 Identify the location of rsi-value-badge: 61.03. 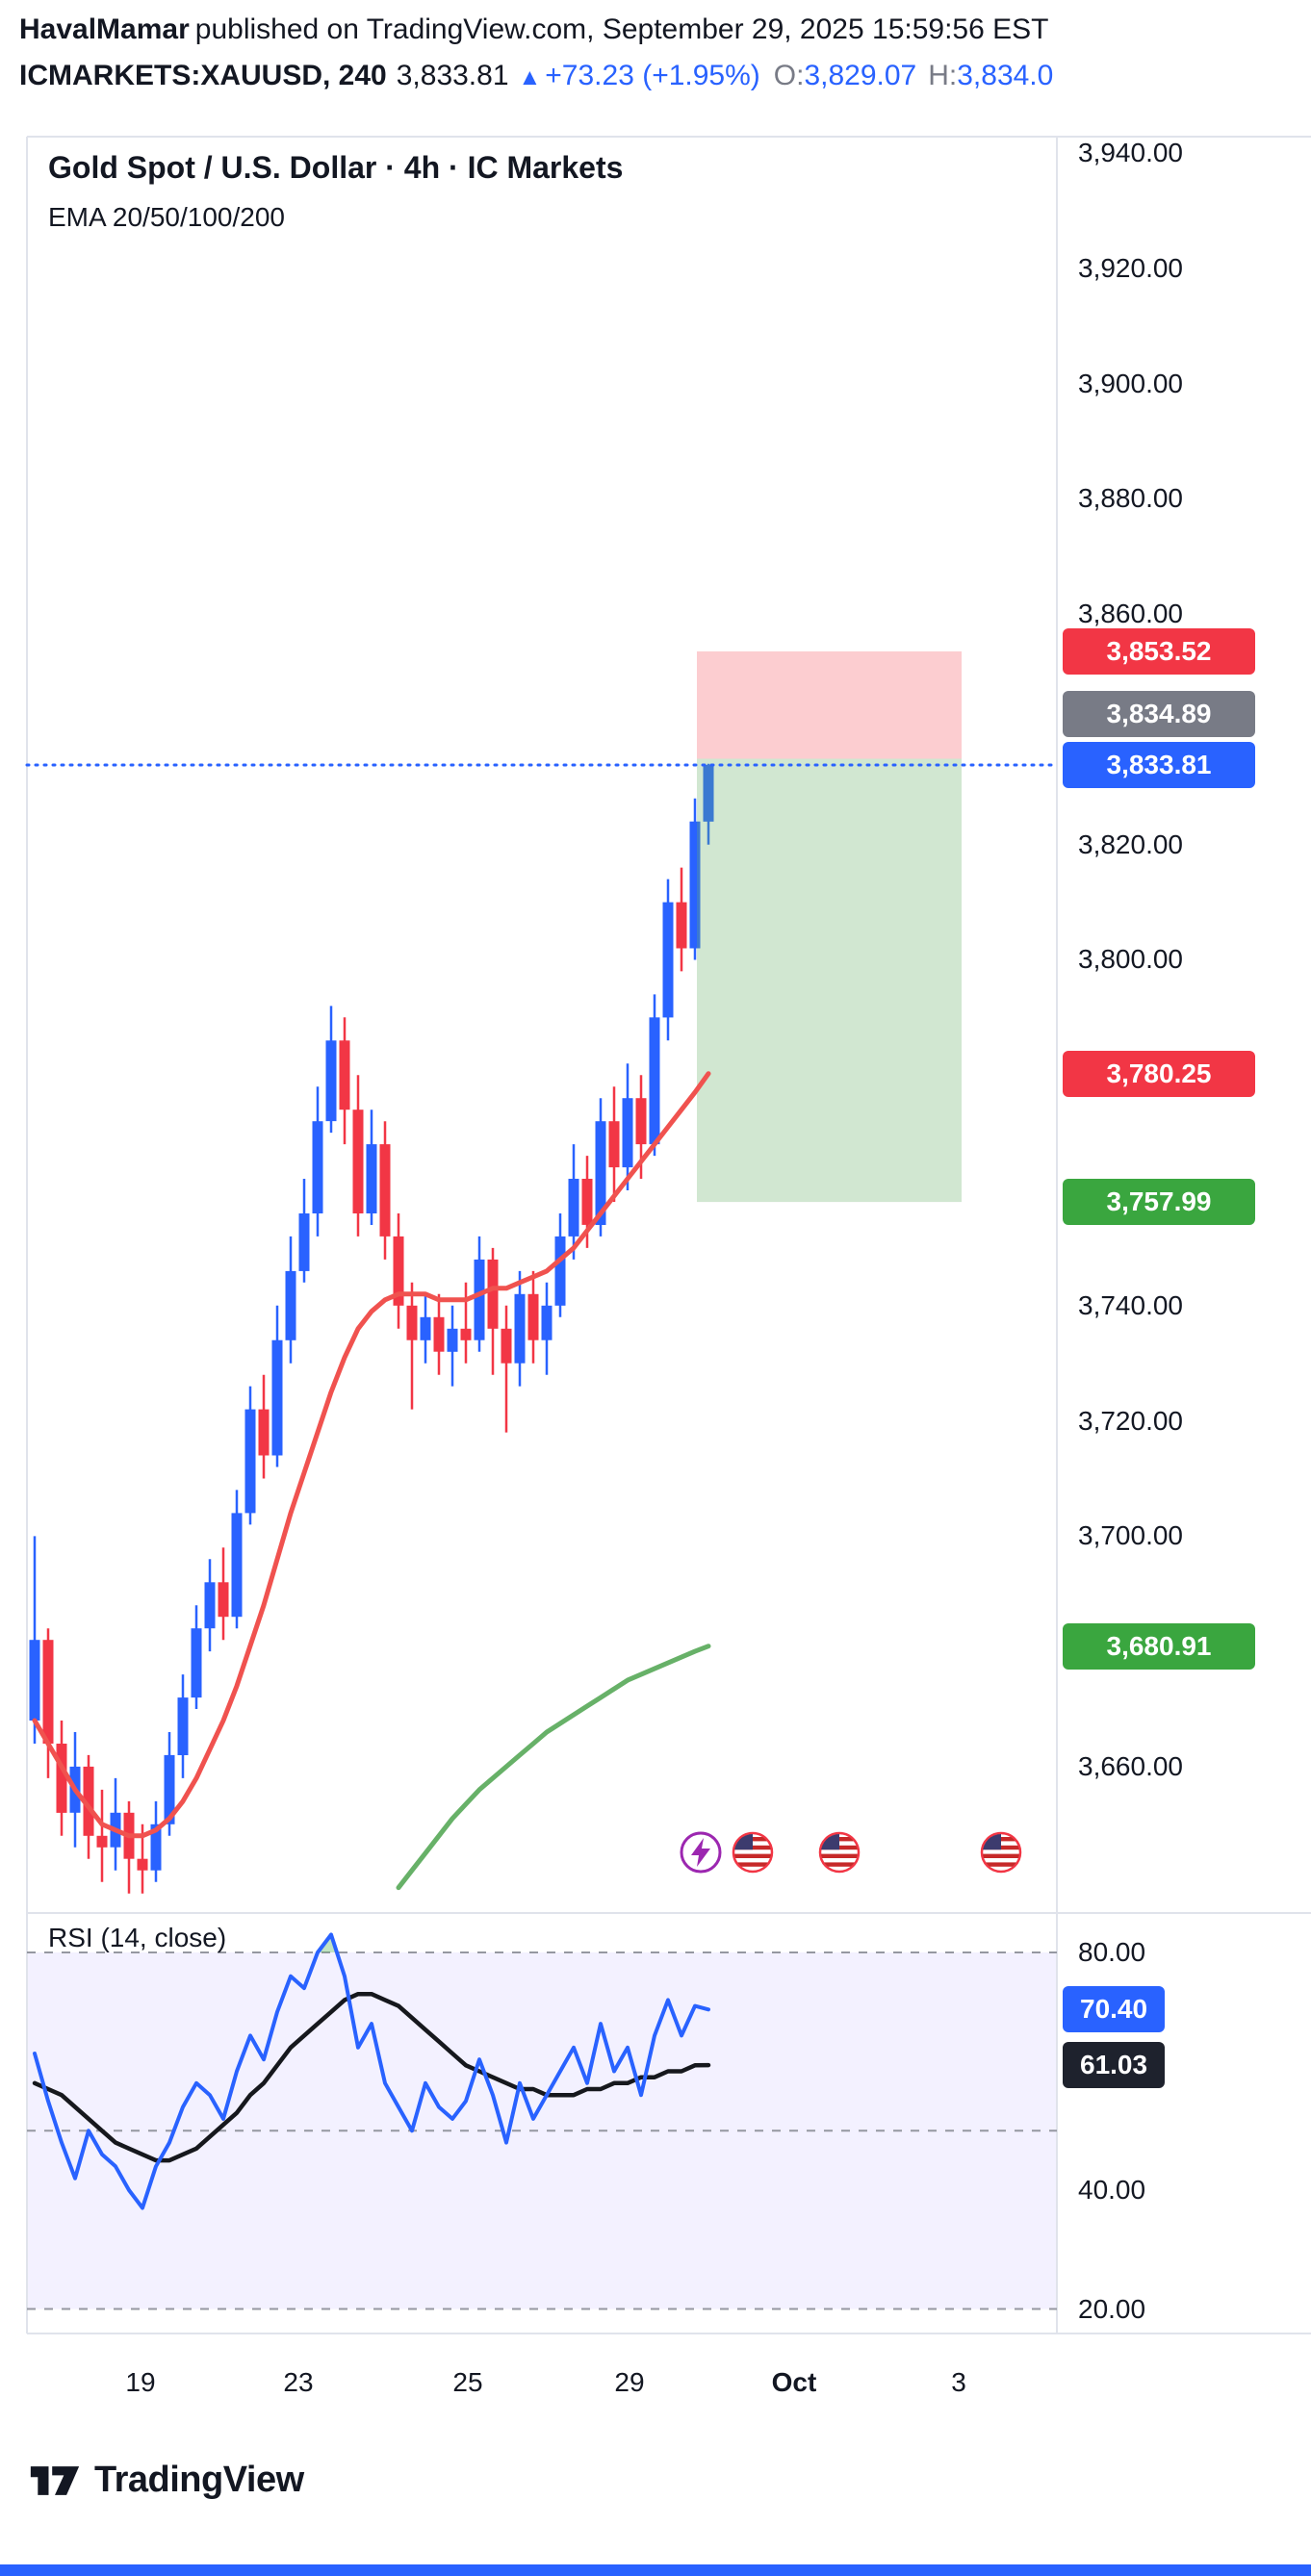
(1114, 2065).